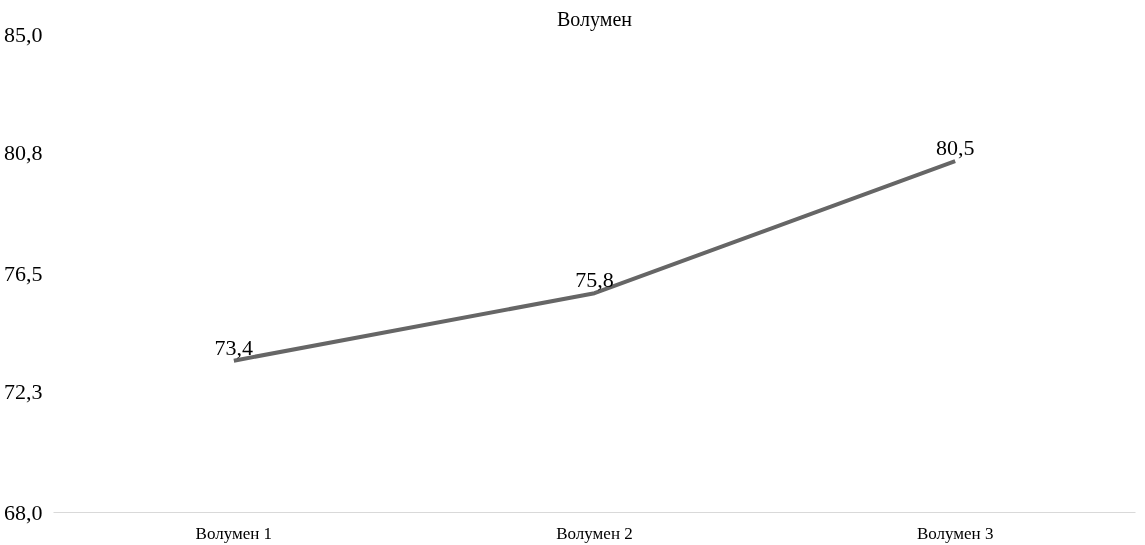  Describe the element at coordinates (23, 34) in the screenshot. I see `y-tick-label: 85,0` at that location.